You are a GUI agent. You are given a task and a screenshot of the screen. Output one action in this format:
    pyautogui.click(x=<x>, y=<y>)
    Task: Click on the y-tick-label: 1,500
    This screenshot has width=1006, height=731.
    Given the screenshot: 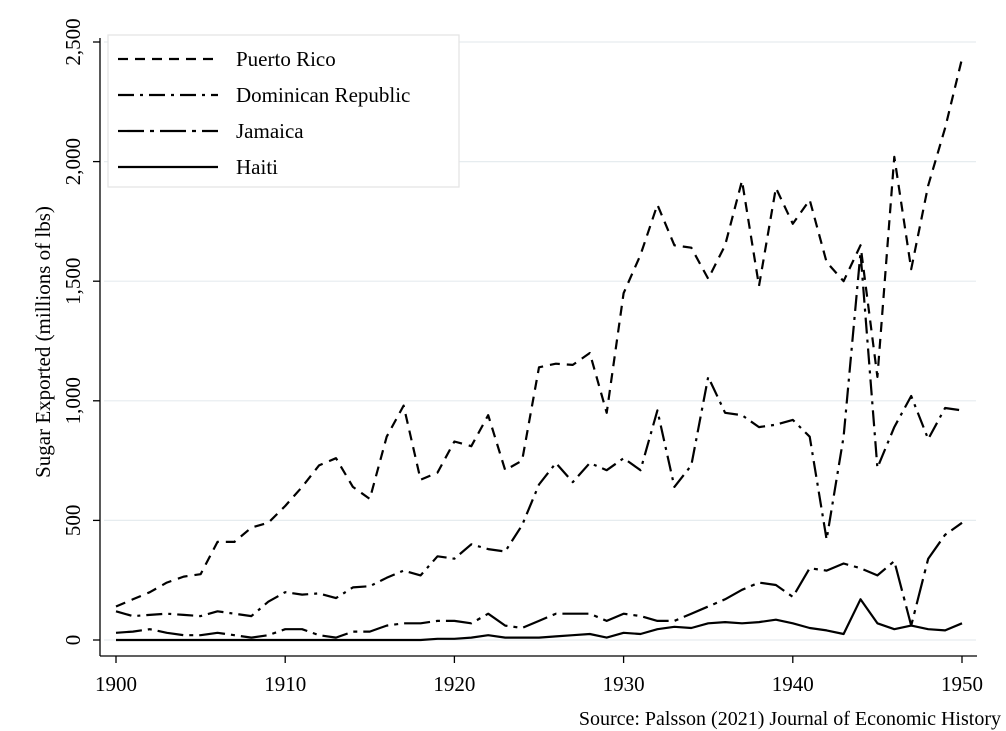 What is the action you would take?
    pyautogui.click(x=73, y=281)
    